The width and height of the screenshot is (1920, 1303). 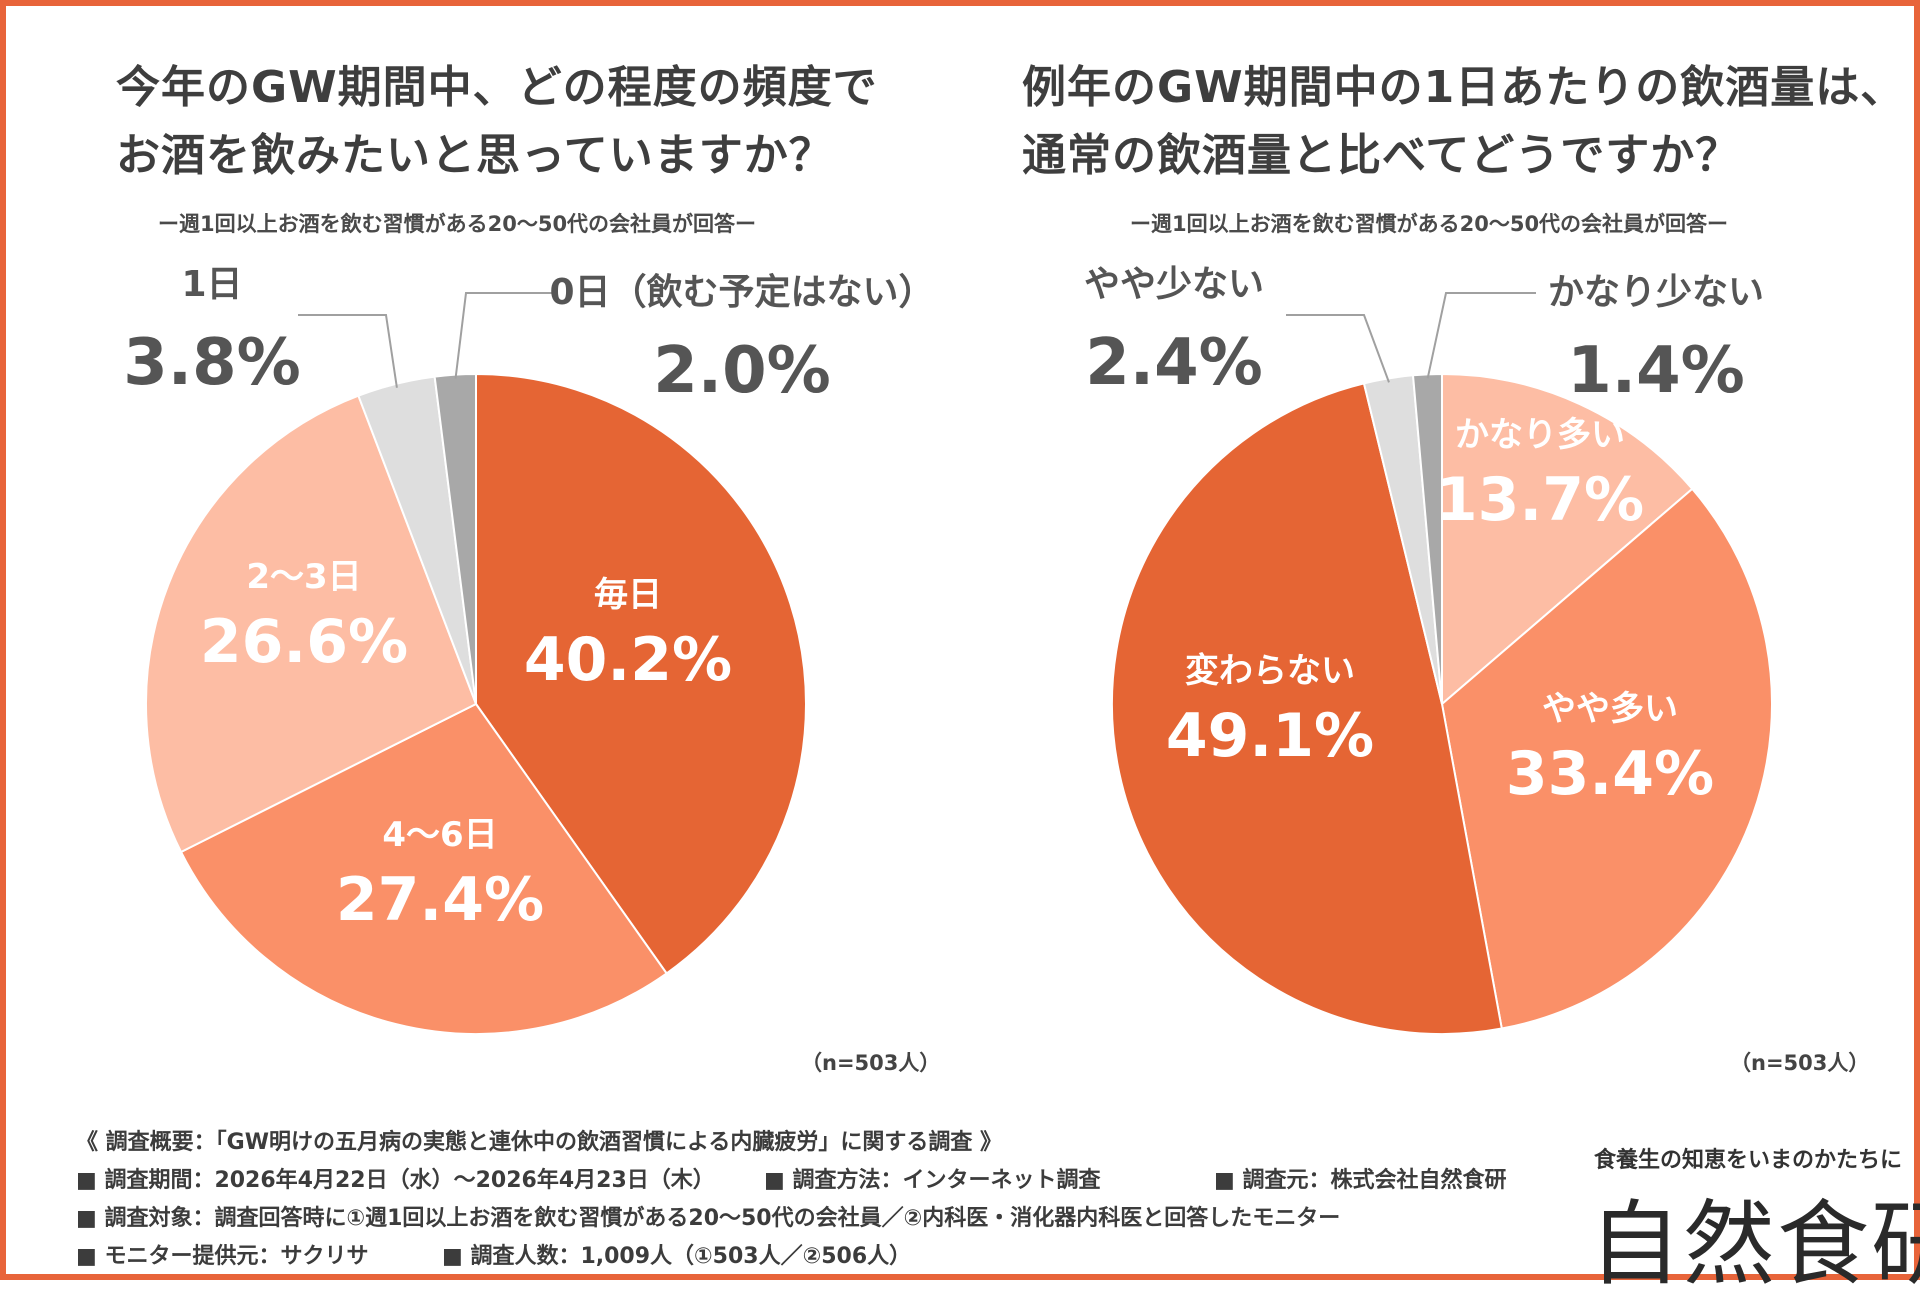 What do you see at coordinates (1656, 371) in the screenshot?
I see `pie2-value-label-4: 1.4%` at bounding box center [1656, 371].